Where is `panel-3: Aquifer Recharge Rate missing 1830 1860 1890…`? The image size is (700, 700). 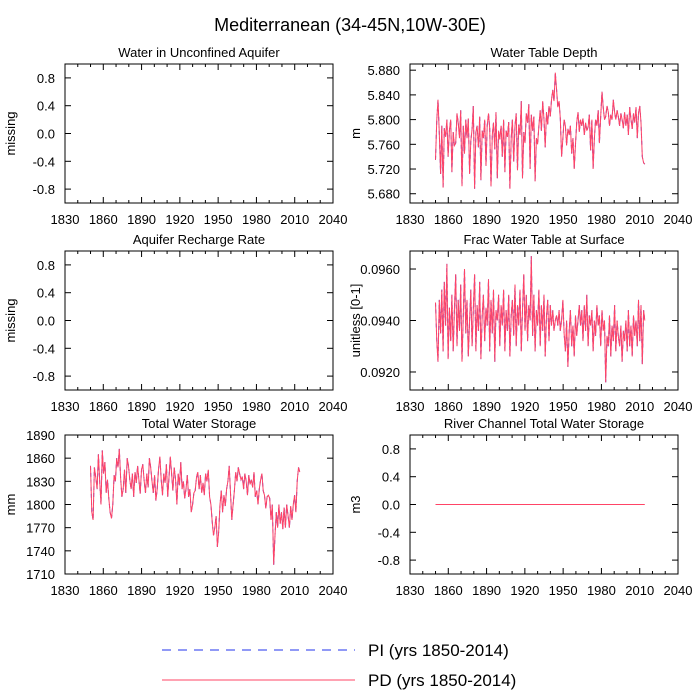
panel-3: Aquifer Recharge Rate missing 1830 1860 1890… is located at coordinates (175, 323).